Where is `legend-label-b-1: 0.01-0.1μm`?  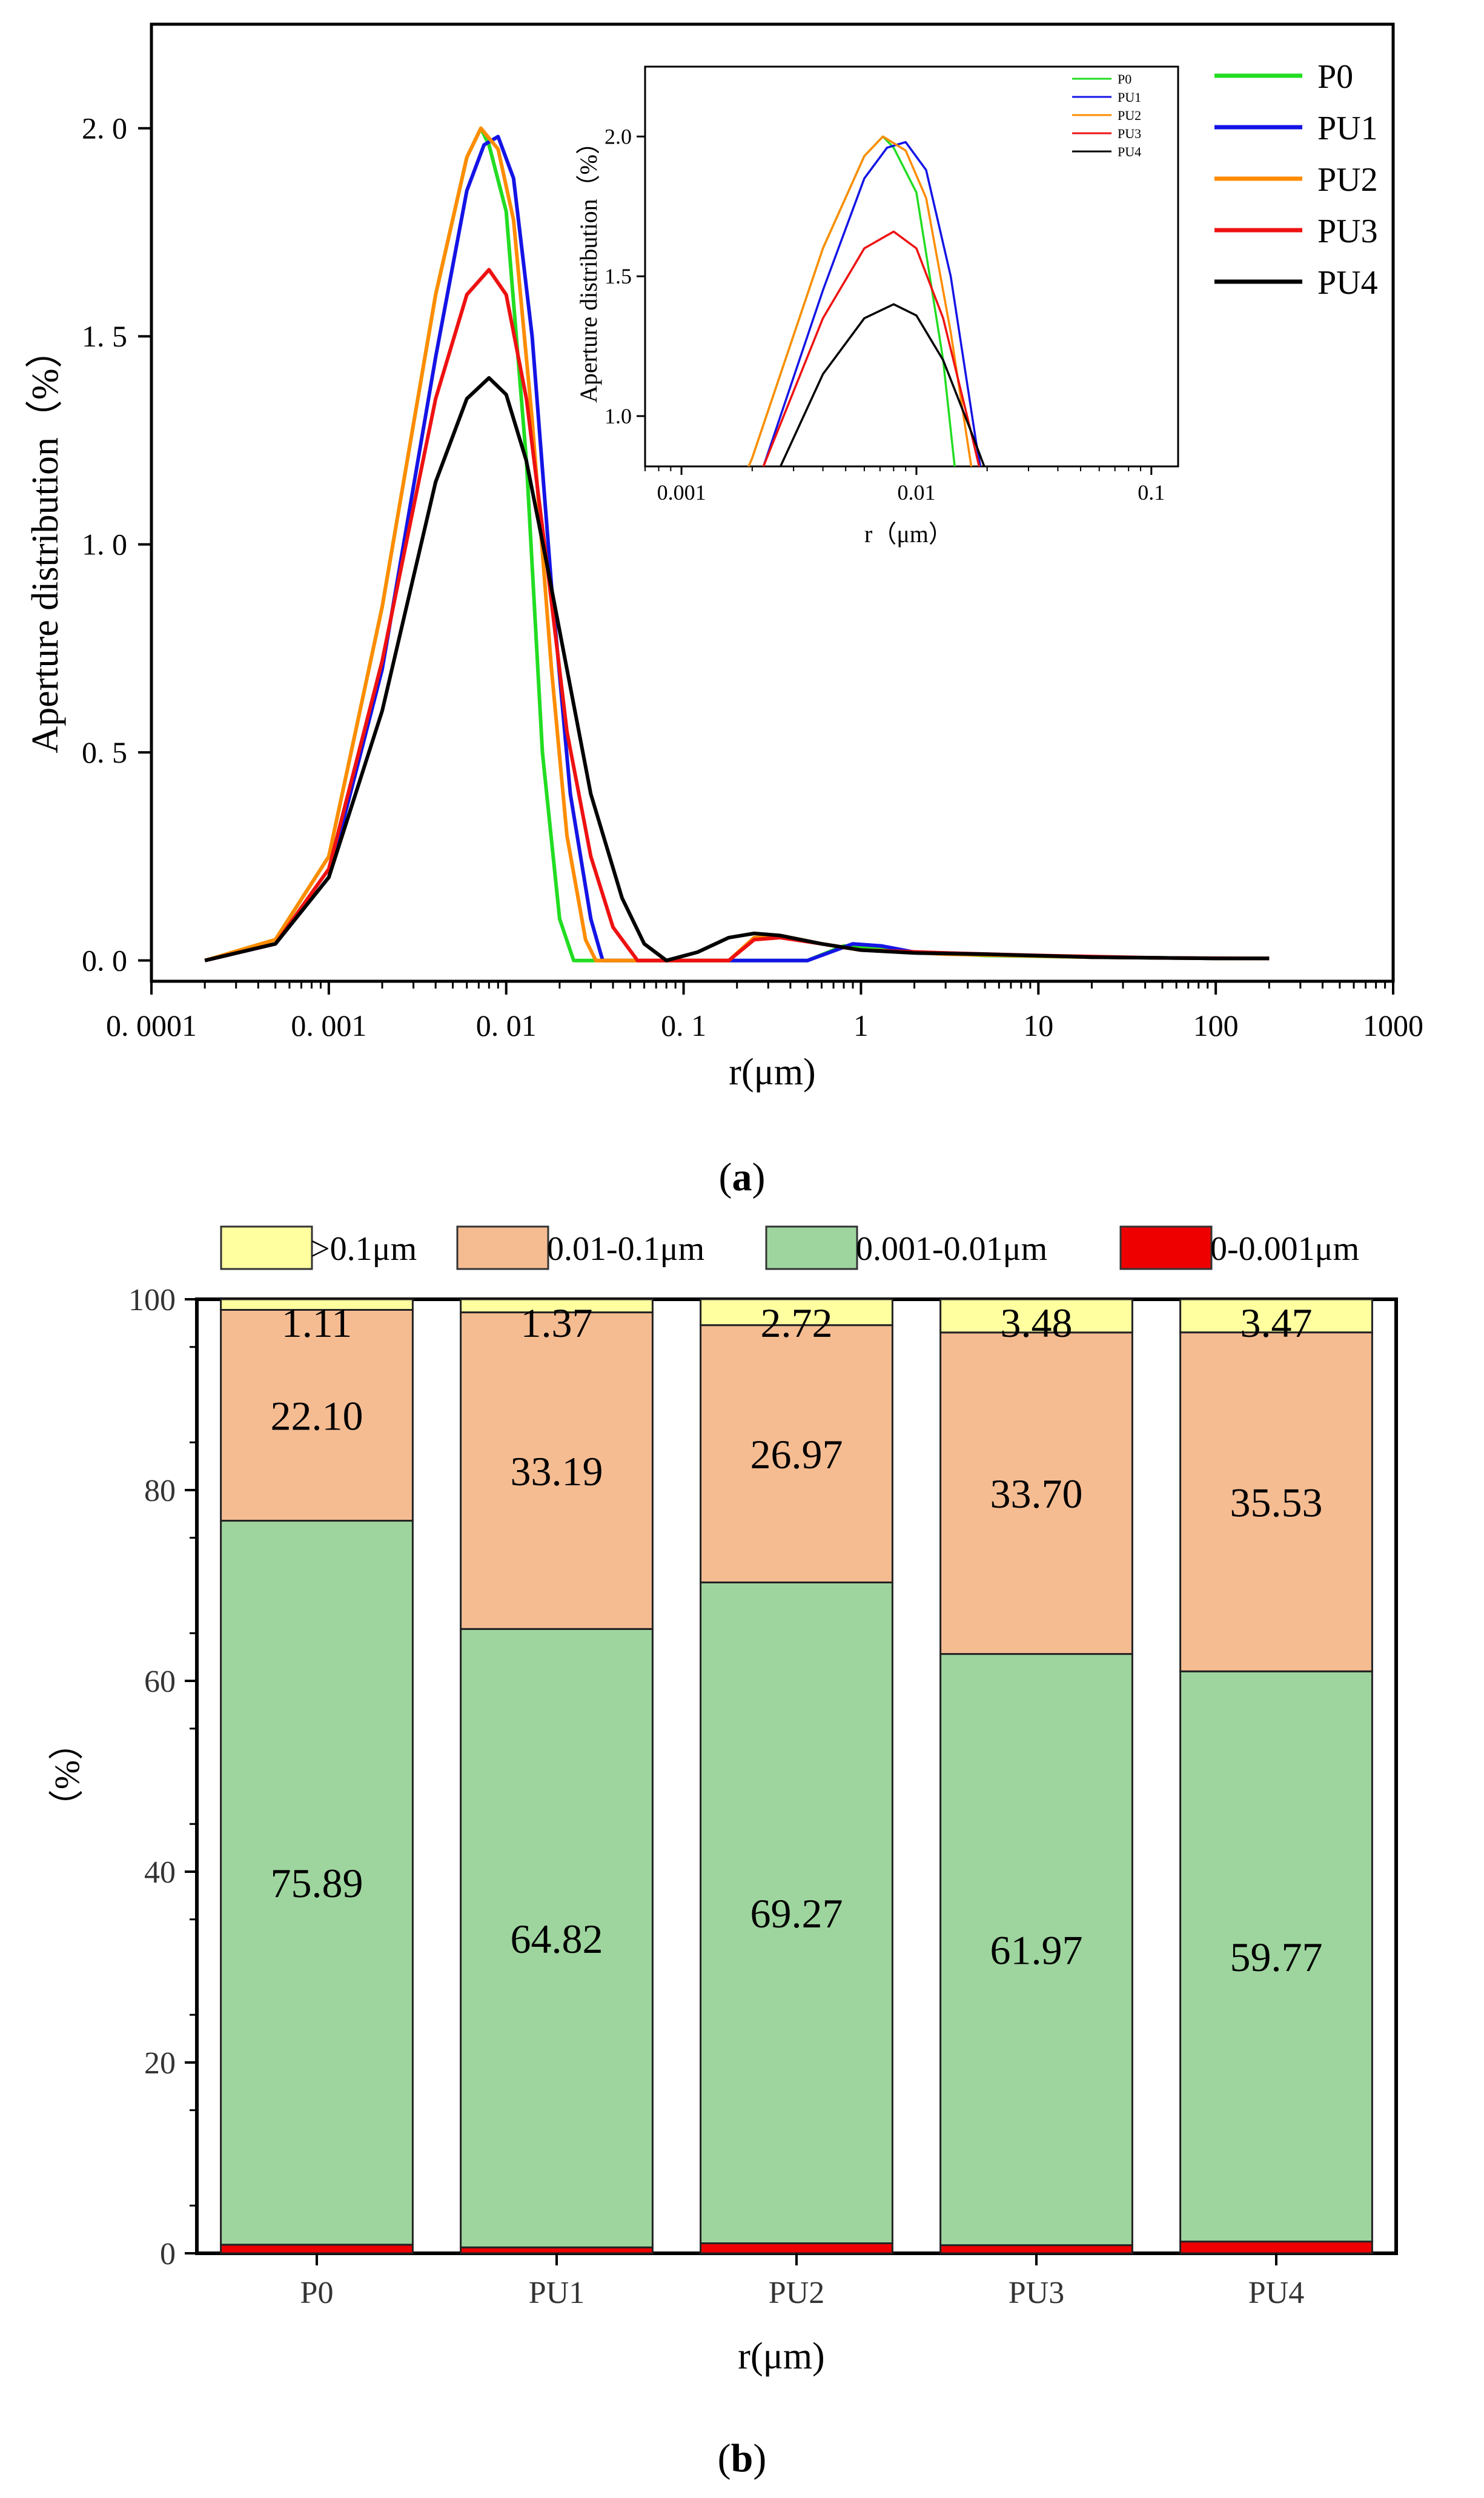
legend-label-b-1: 0.01-0.1μm is located at coordinates (625, 1249).